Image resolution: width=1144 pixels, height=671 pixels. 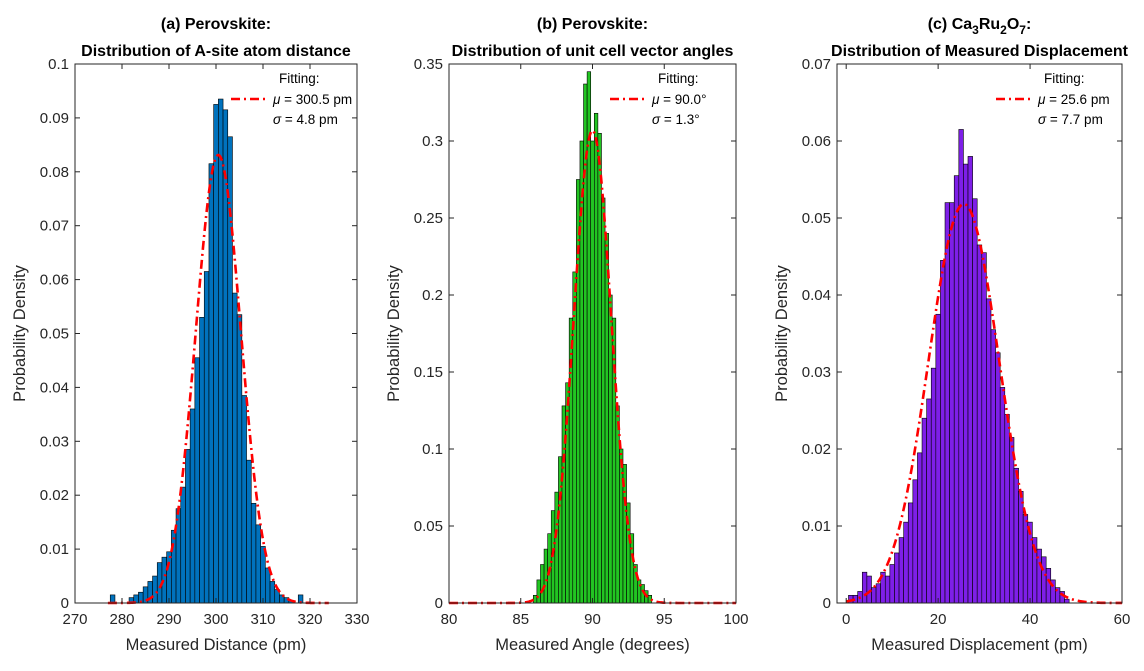 What do you see at coordinates (980, 26) in the screenshot?
I see `title-line-1: (c) Ca3Ru2O7:` at bounding box center [980, 26].